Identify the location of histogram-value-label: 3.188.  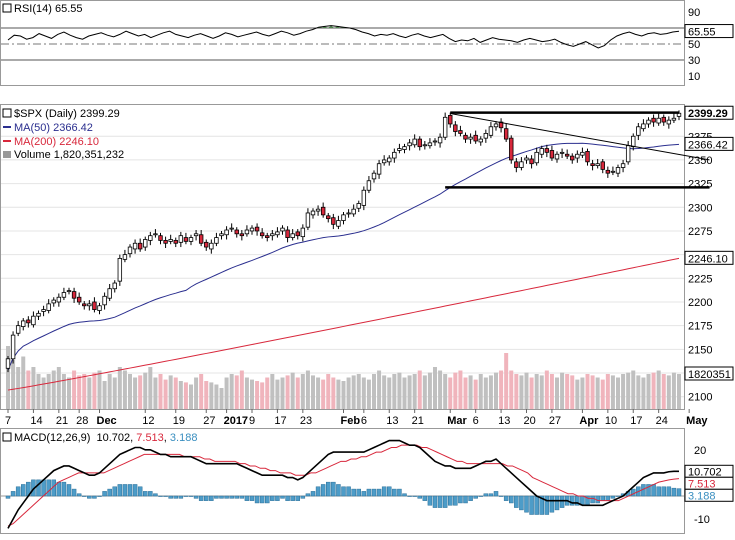
(702, 496).